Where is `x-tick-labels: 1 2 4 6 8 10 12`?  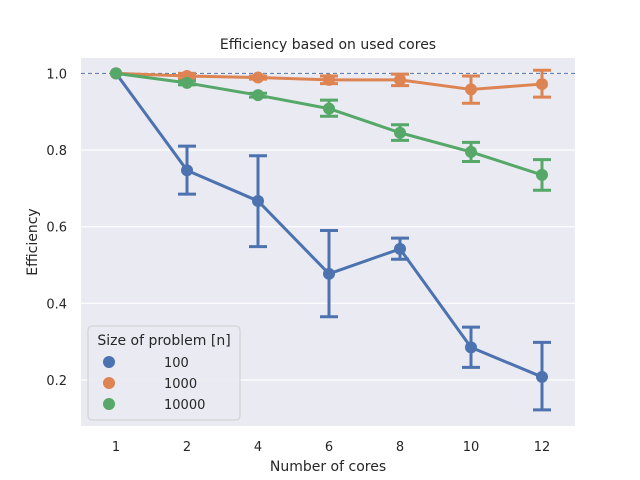
x-tick-labels: 1 2 4 6 8 10 12 is located at coordinates (331, 447).